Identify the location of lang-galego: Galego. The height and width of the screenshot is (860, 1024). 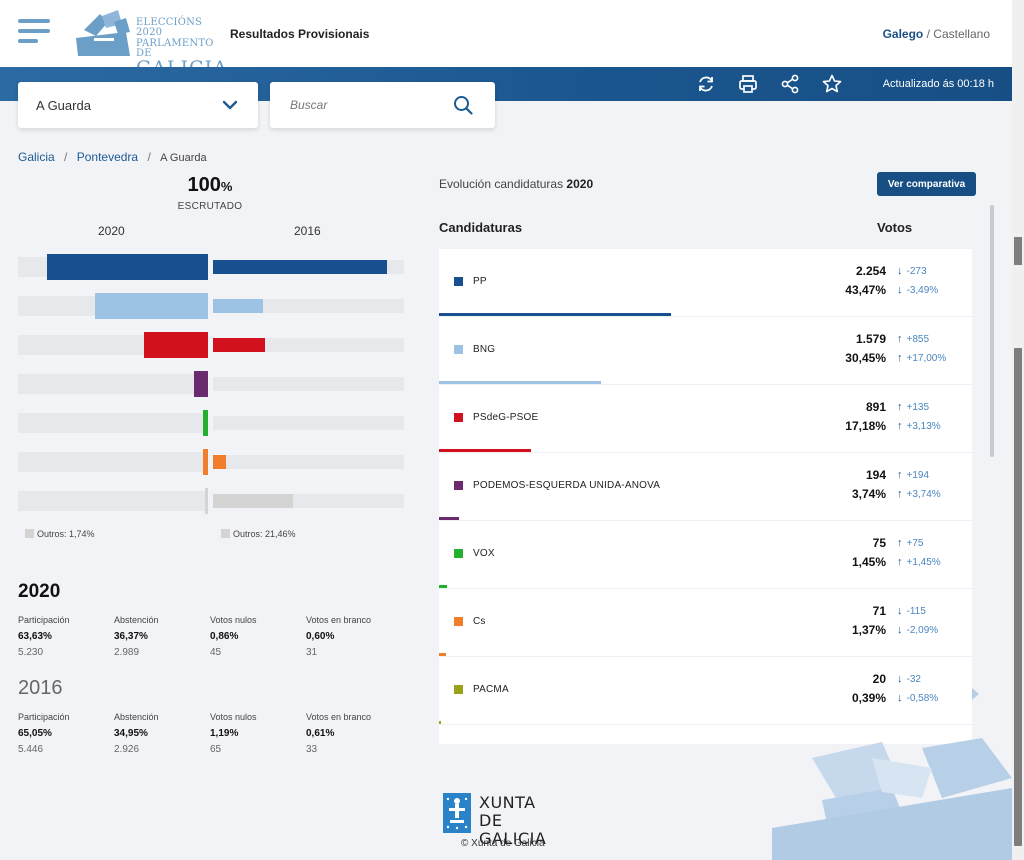
(903, 34).